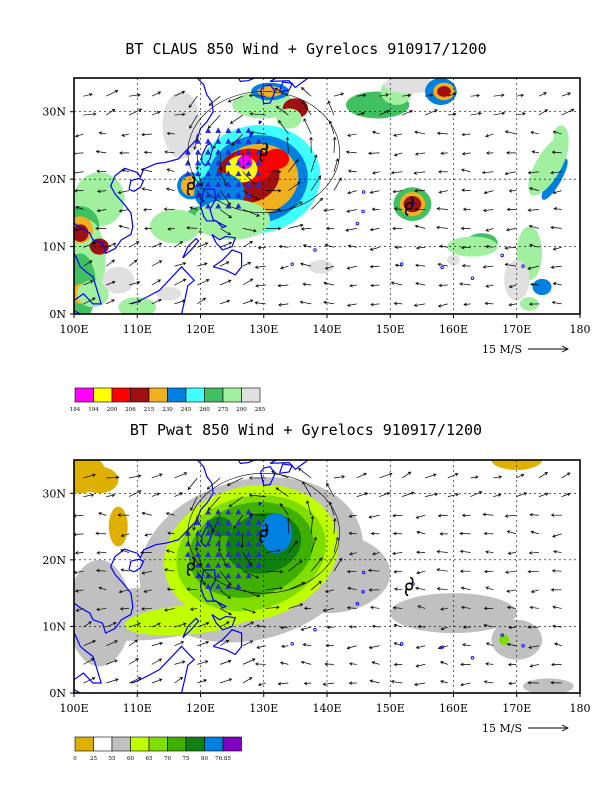  What do you see at coordinates (263, 533) in the screenshot?
I see `gyre-outline` at bounding box center [263, 533].